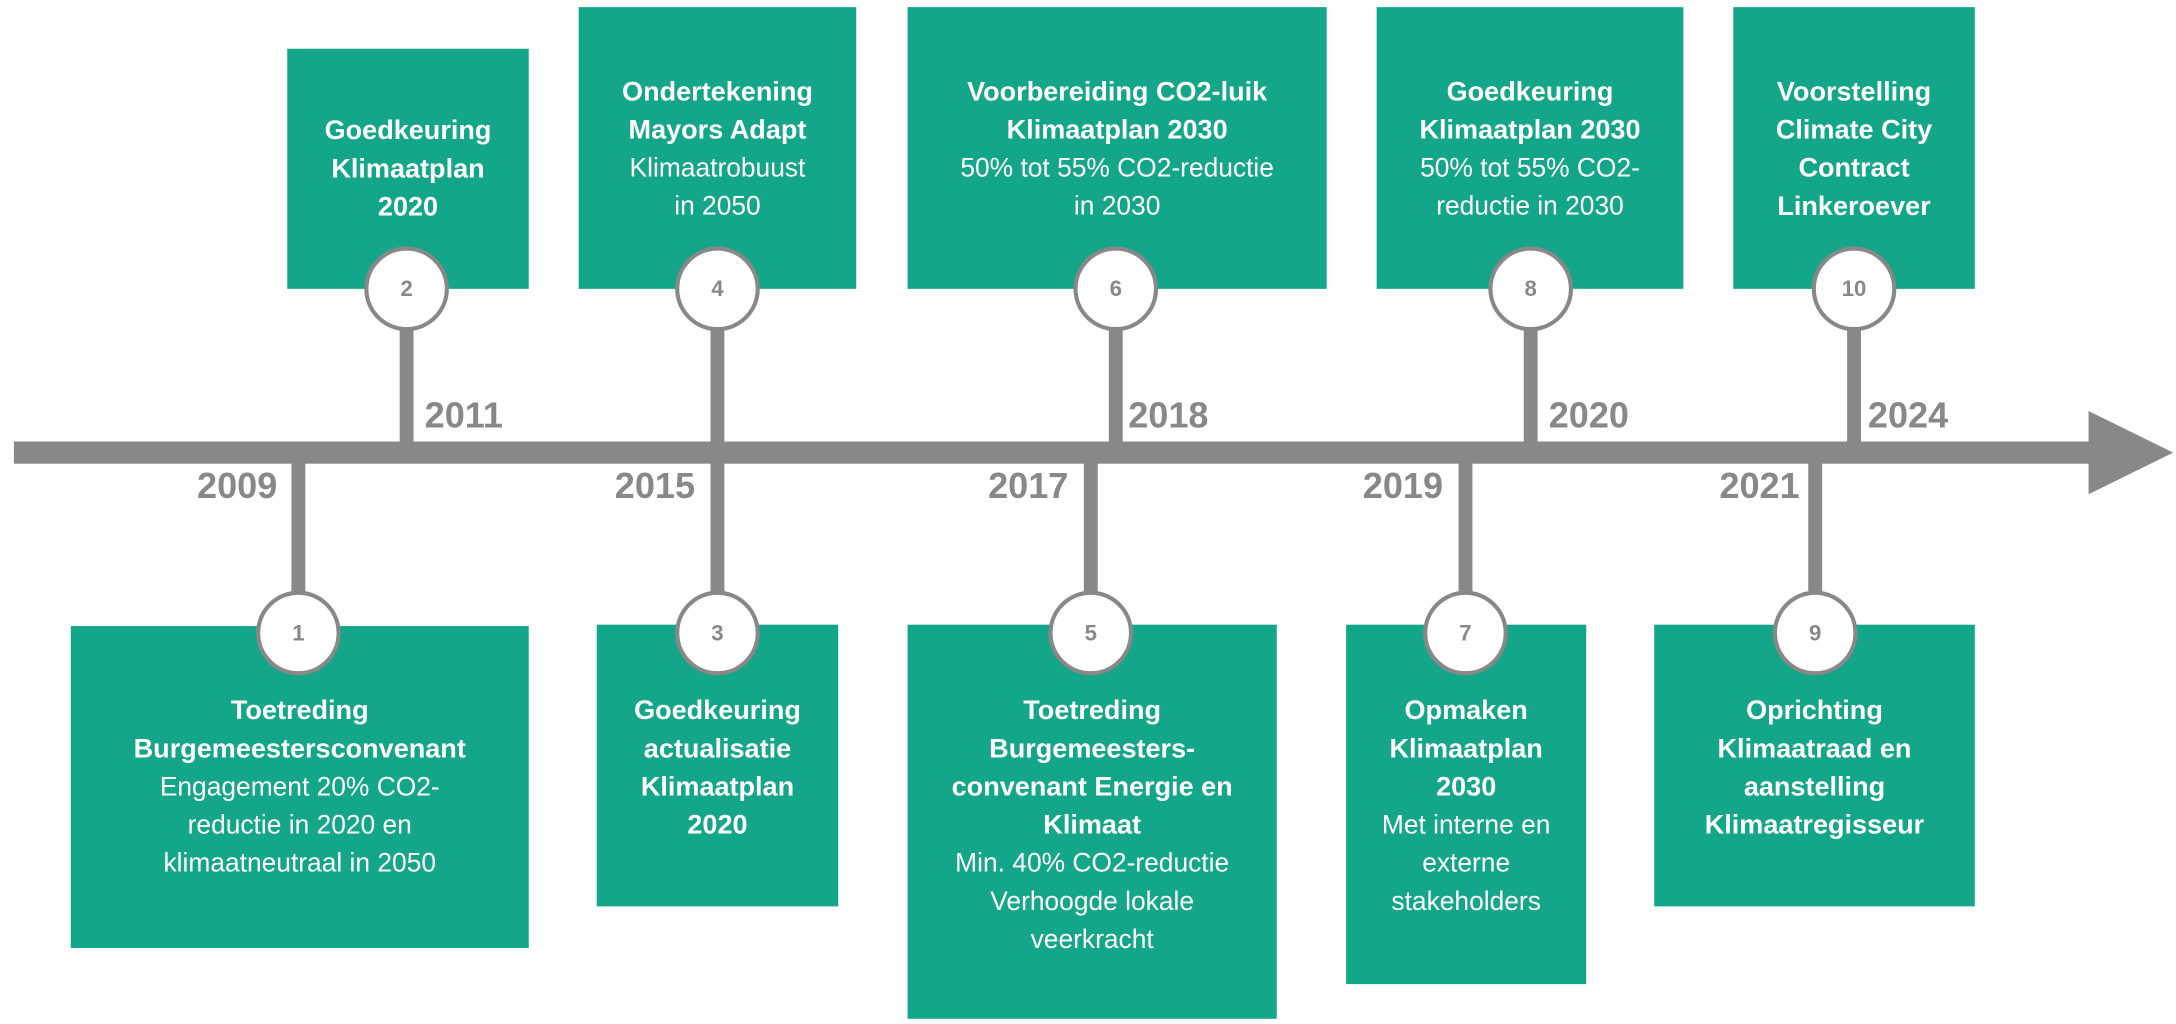  Describe the element at coordinates (1854, 129) in the screenshot. I see `event-title: Climate City` at that location.